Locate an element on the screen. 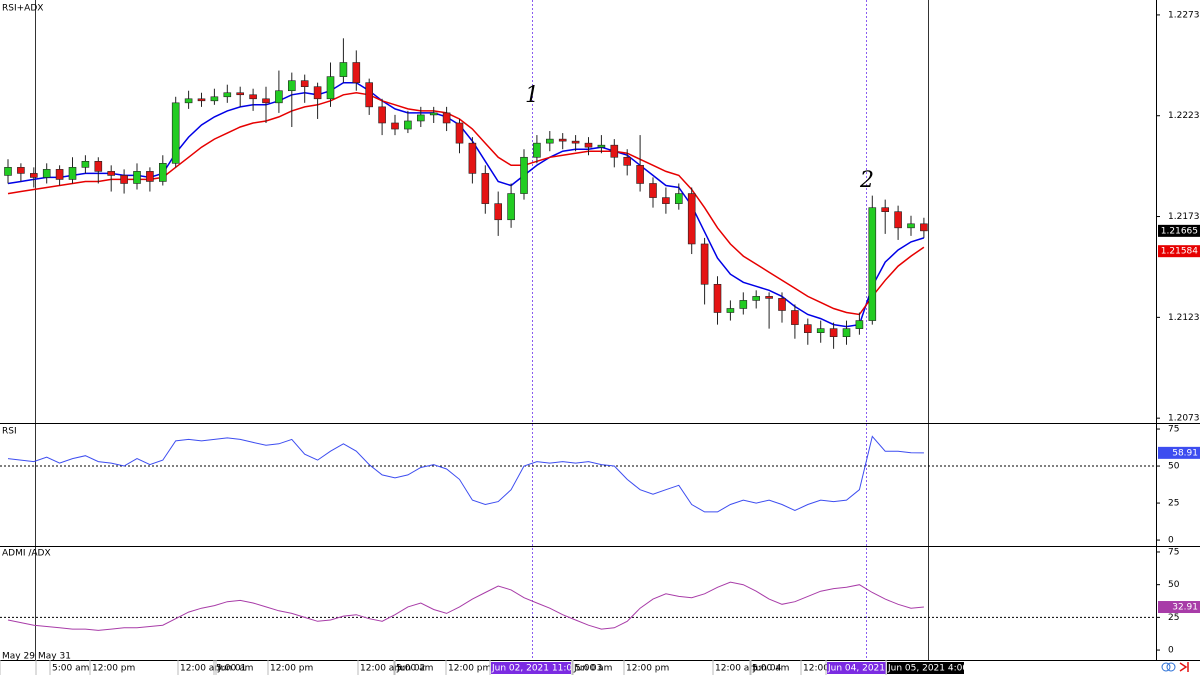 The height and width of the screenshot is (675, 1200). x-tick-label: Jun 04, 2021 8:0 is located at coordinates (865, 669).